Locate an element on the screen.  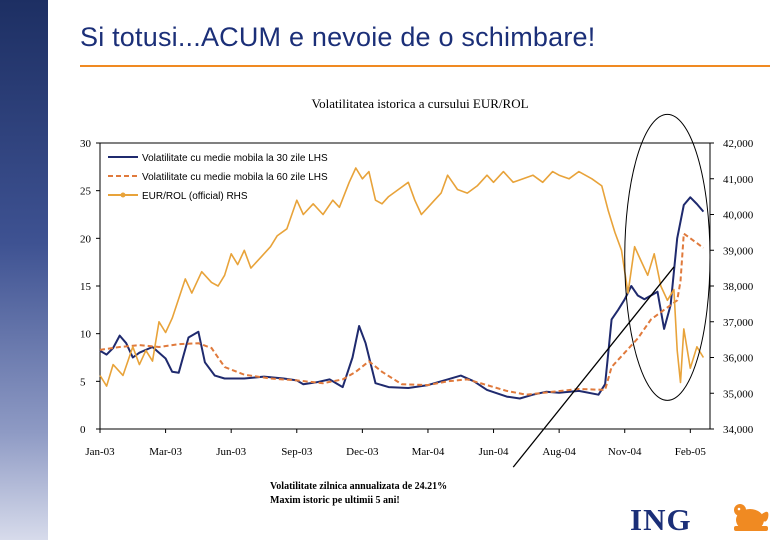
ing-logo: ING is located at coordinates (697, 520).